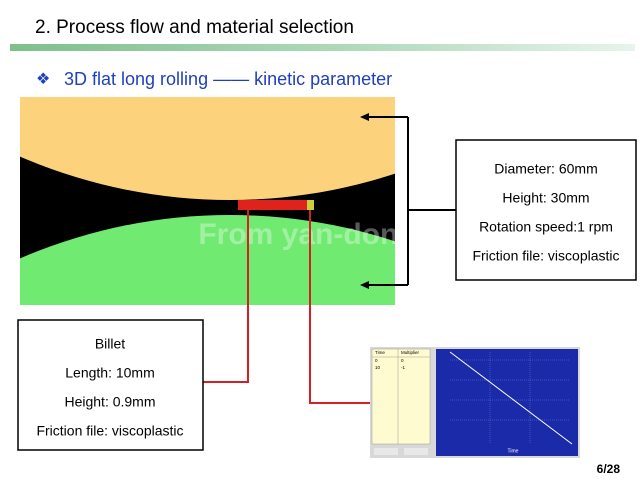 The image size is (640, 480). I want to click on inset-x-label: Time, so click(513, 451).